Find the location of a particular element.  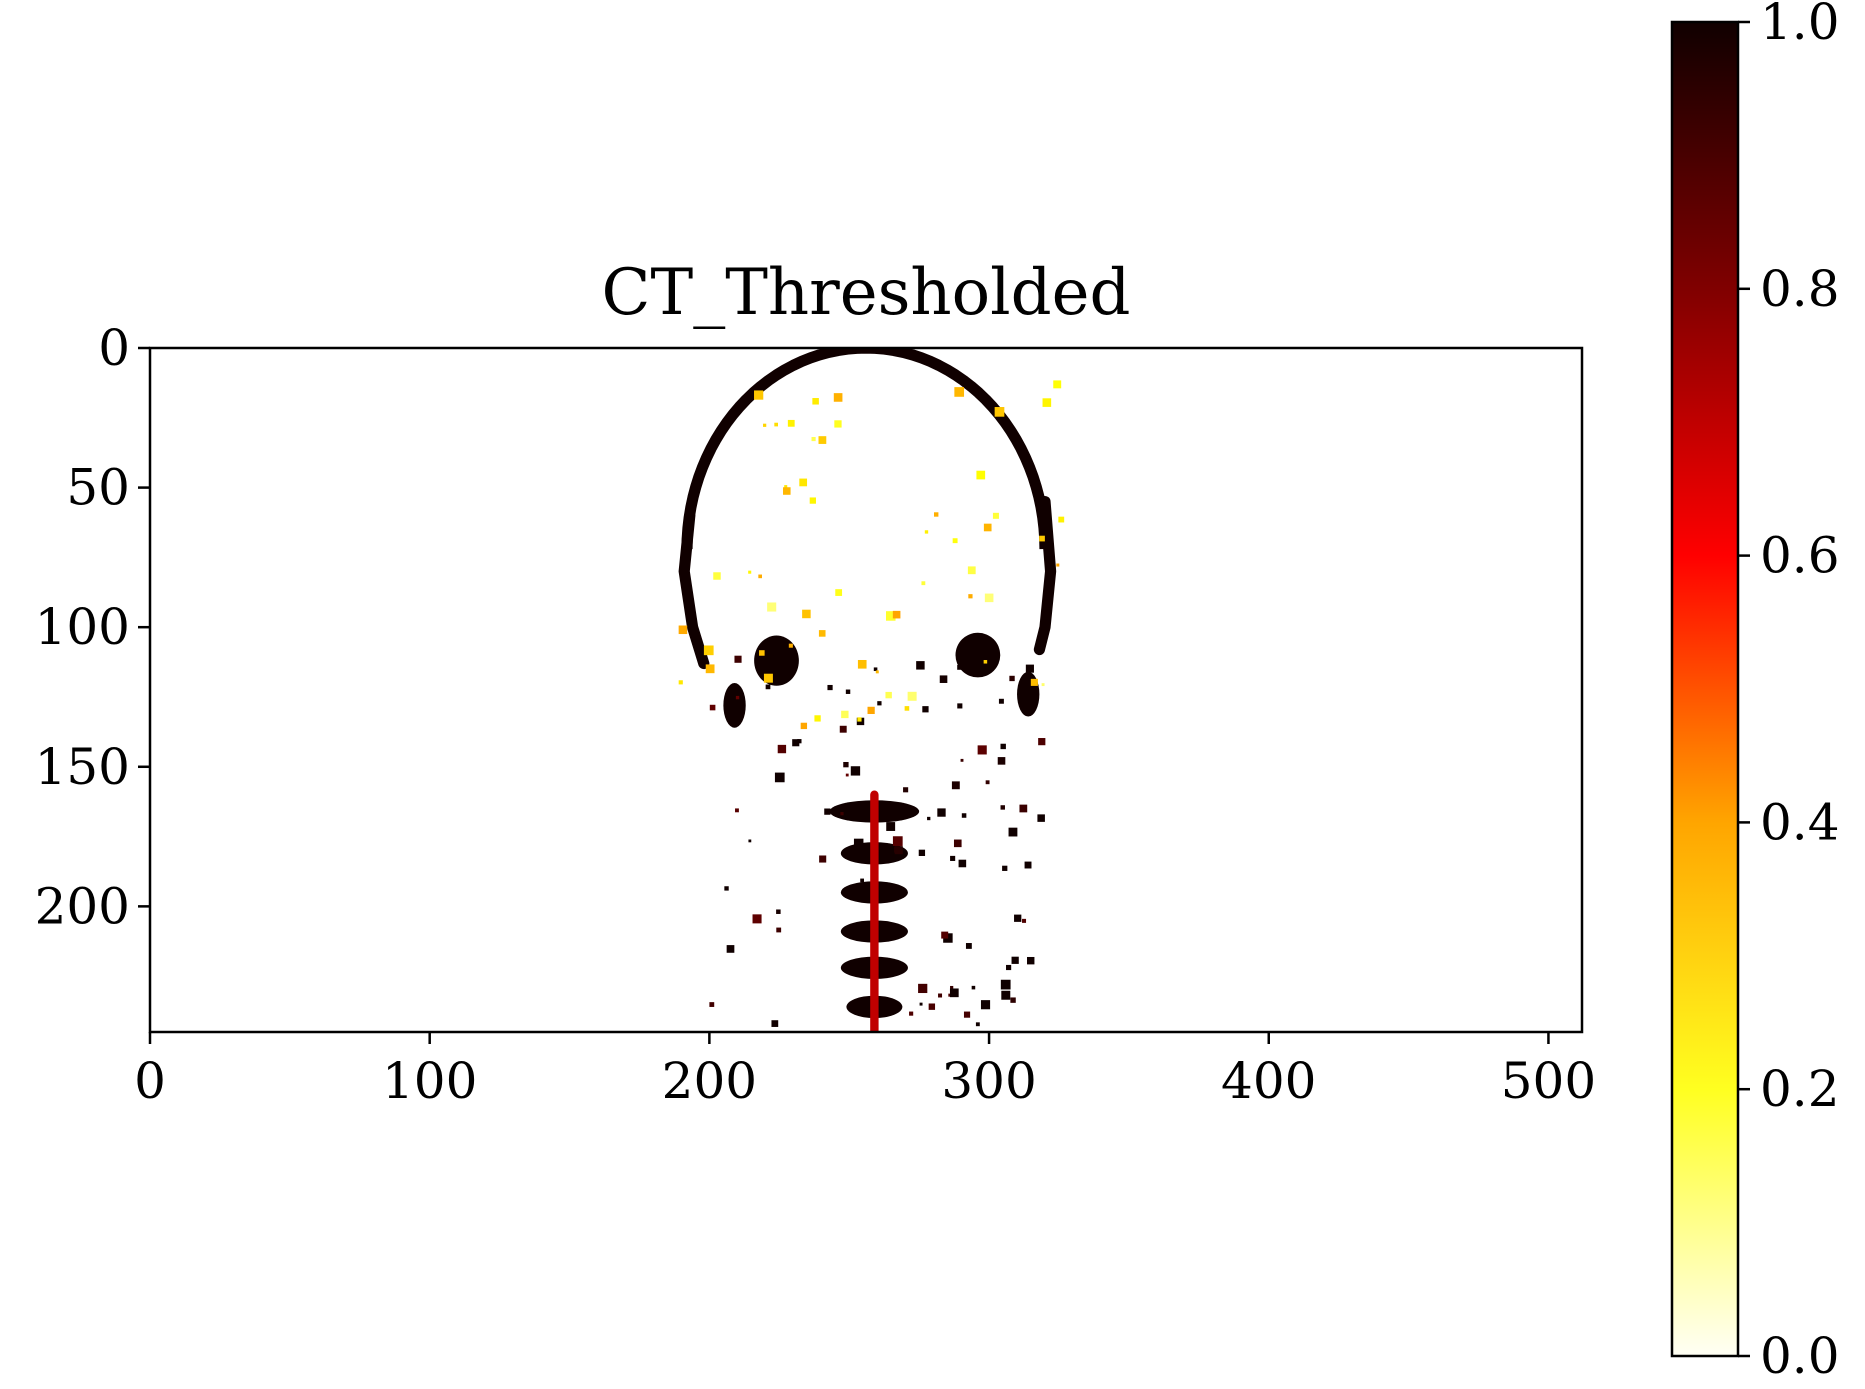

x-tick-label: 400 is located at coordinates (1268, 1081).